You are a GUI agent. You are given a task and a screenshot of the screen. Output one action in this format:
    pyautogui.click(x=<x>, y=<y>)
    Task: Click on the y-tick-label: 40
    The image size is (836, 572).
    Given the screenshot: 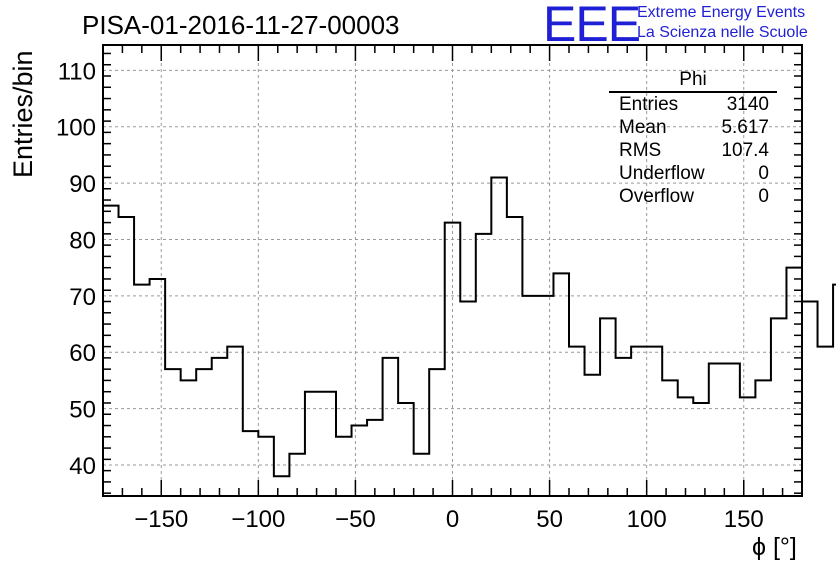 What is the action you would take?
    pyautogui.click(x=82, y=466)
    